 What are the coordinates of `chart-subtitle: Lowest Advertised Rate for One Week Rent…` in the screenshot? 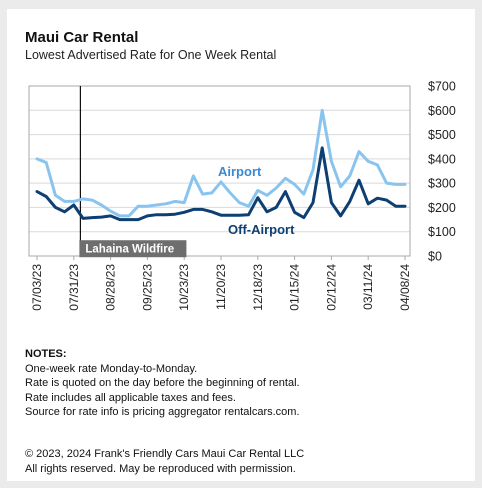 It's located at (151, 55).